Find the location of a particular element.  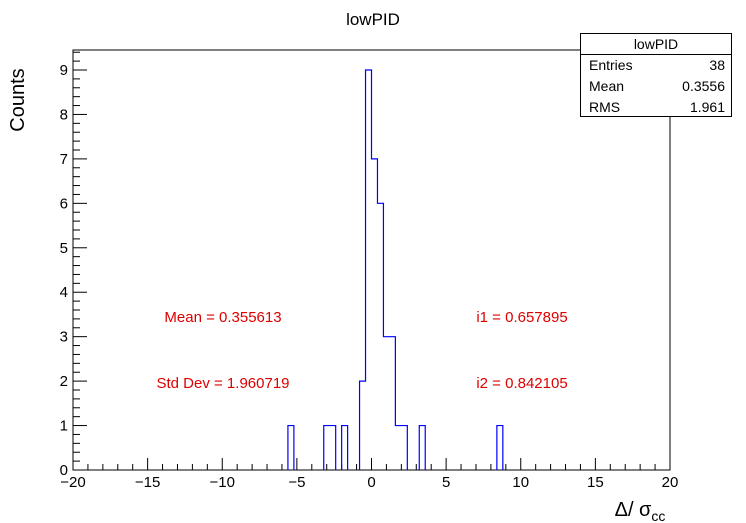

stats-row-entries: Entries 38 is located at coordinates (656, 65).